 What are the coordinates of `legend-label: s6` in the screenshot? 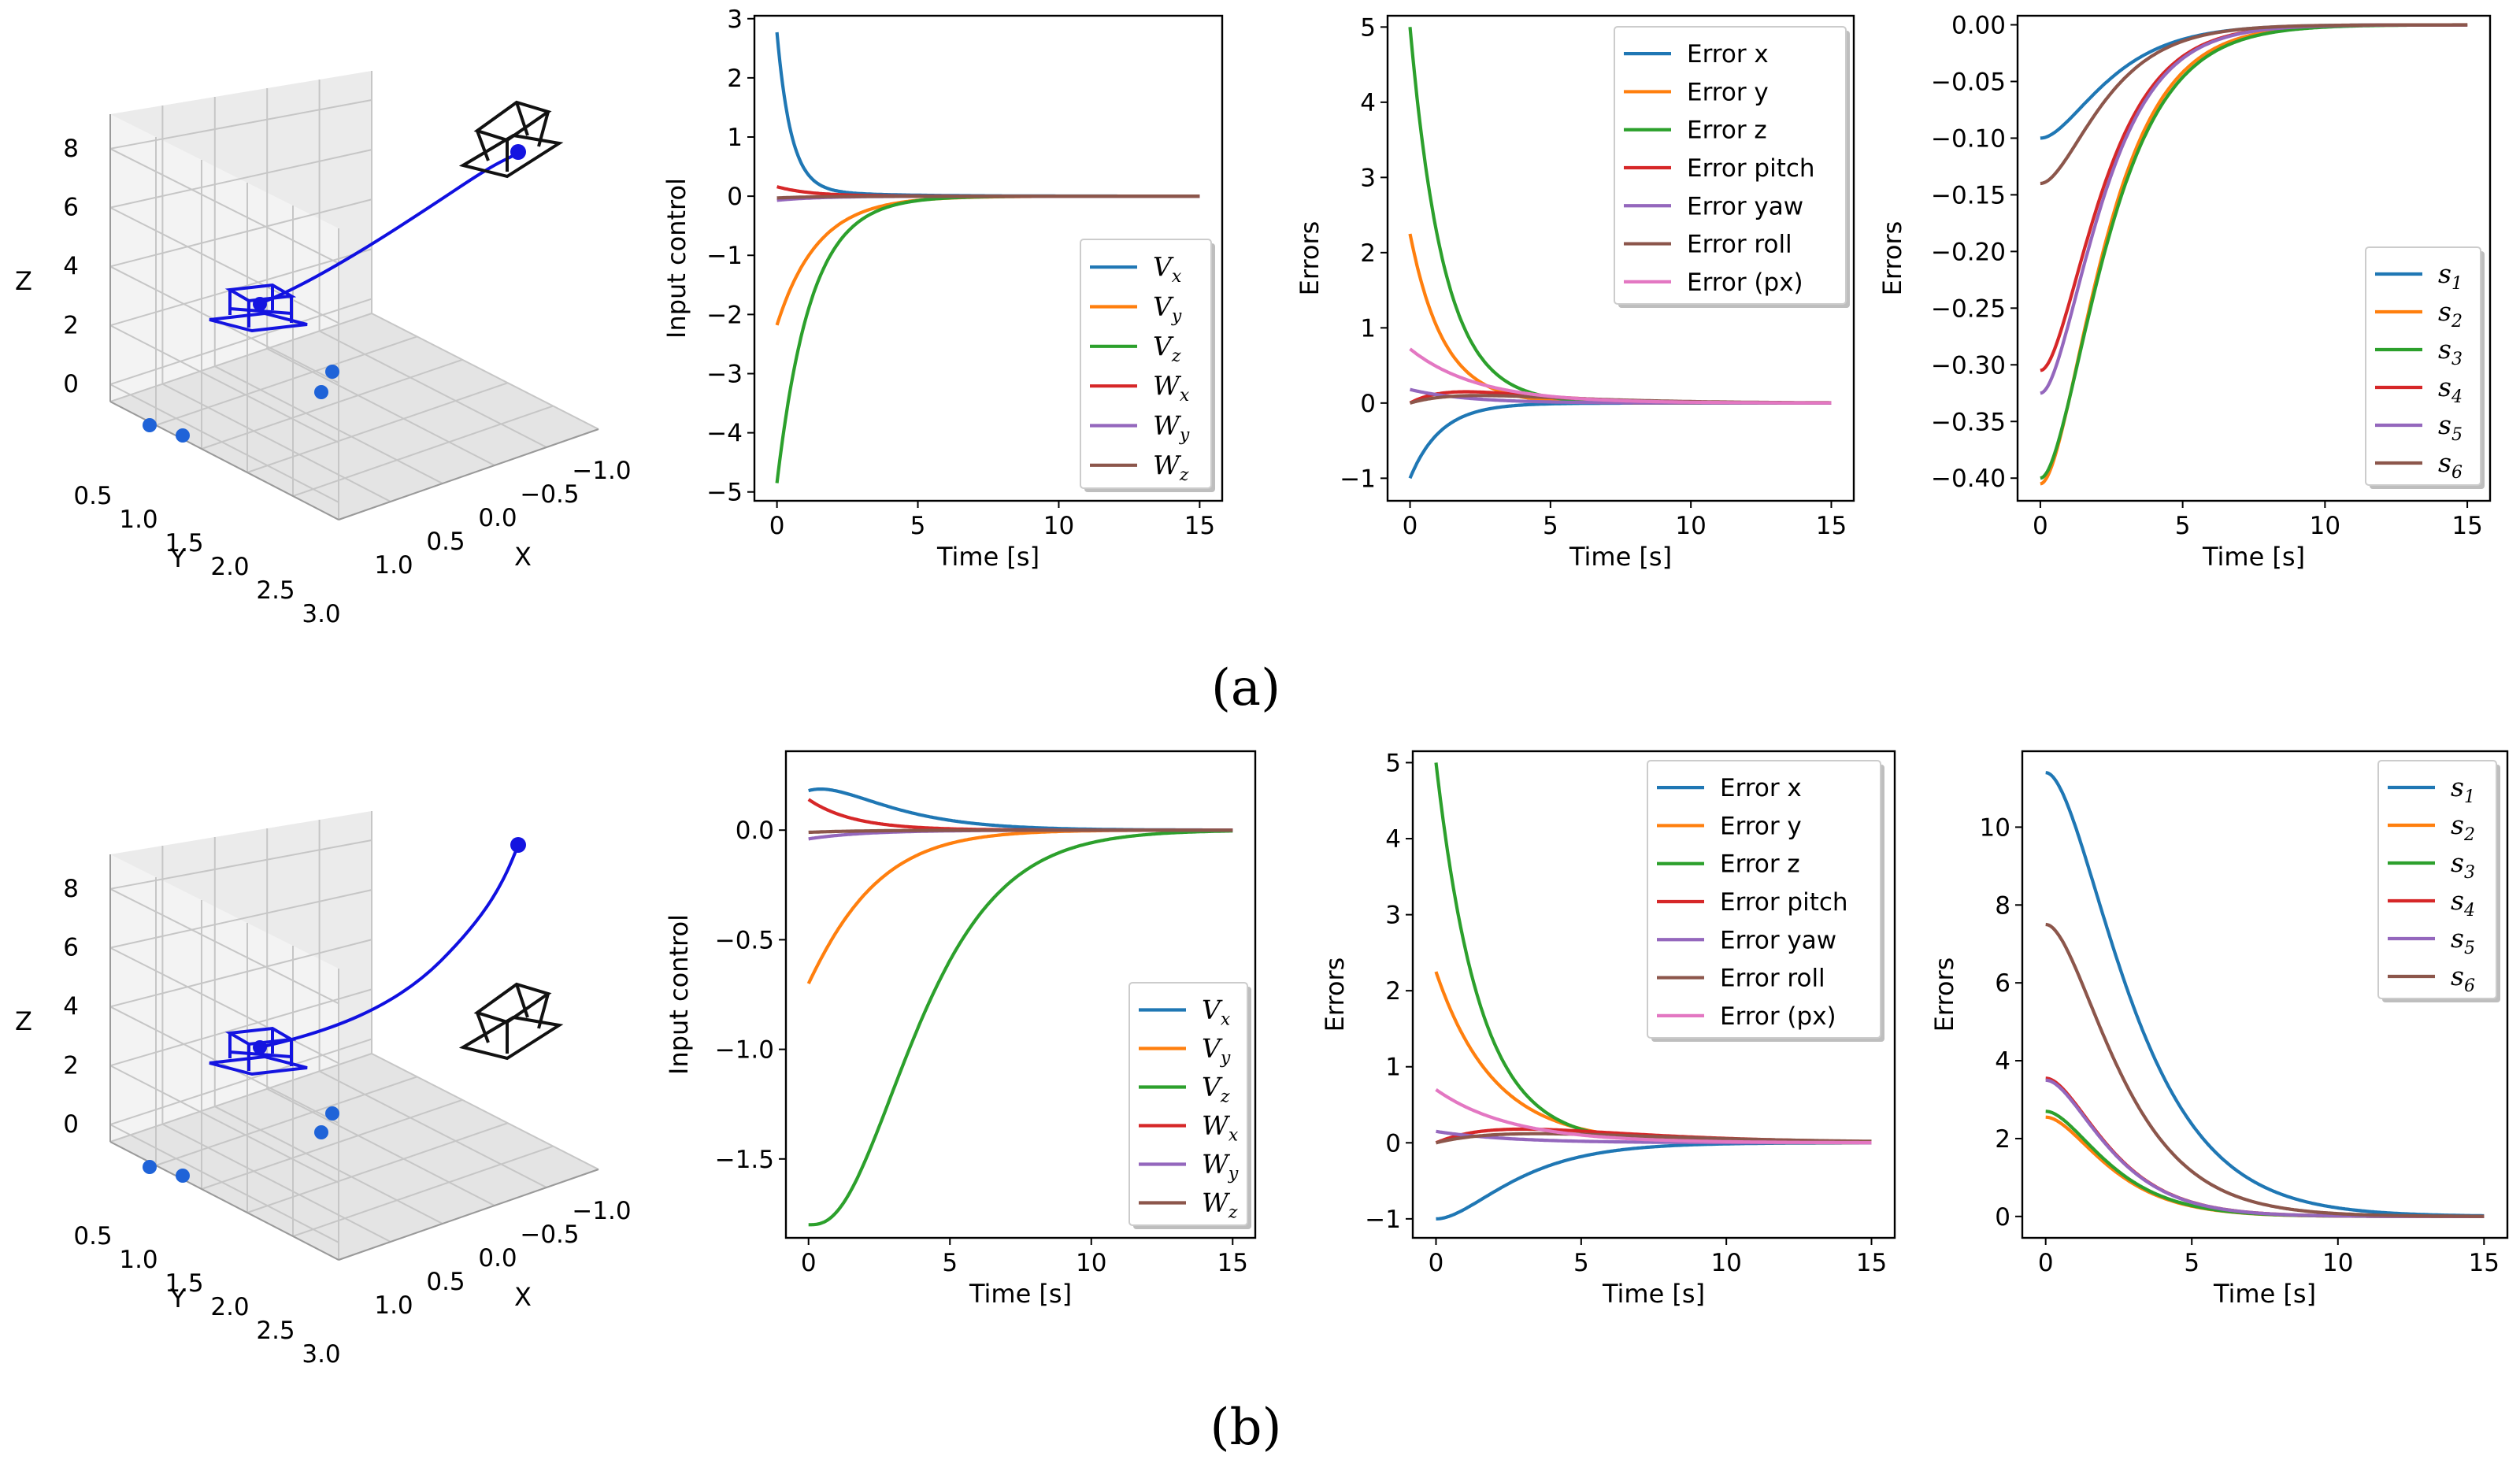 It's located at (2463, 979).